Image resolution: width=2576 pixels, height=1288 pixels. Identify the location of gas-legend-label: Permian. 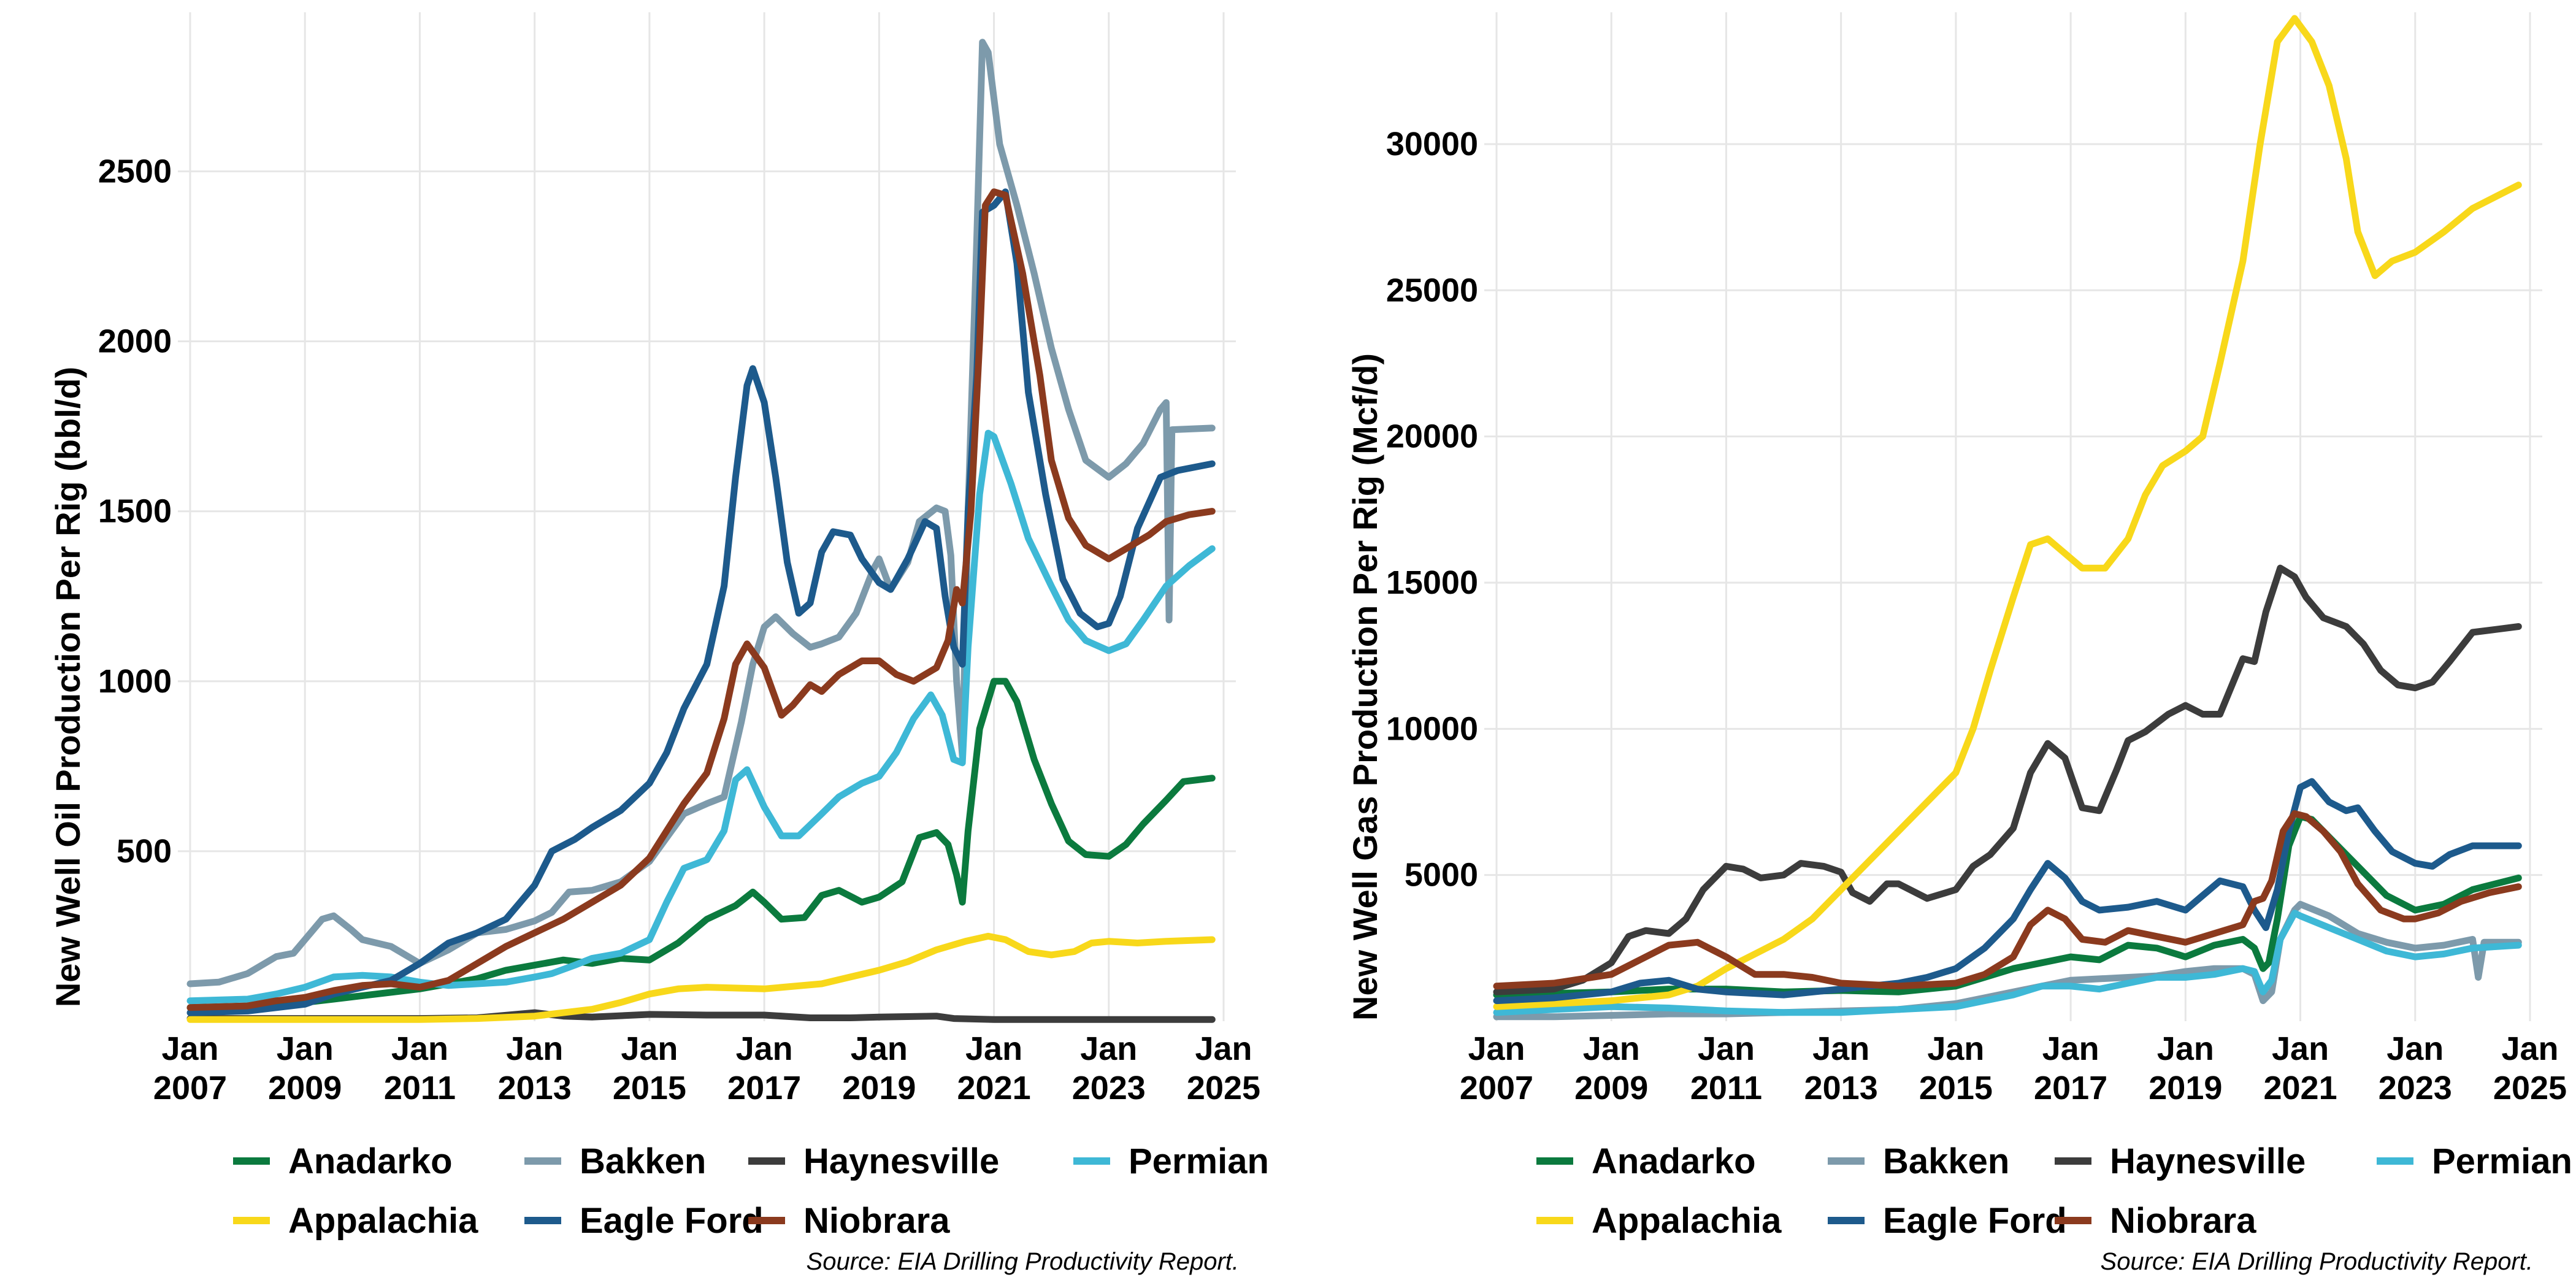
(2502, 1161).